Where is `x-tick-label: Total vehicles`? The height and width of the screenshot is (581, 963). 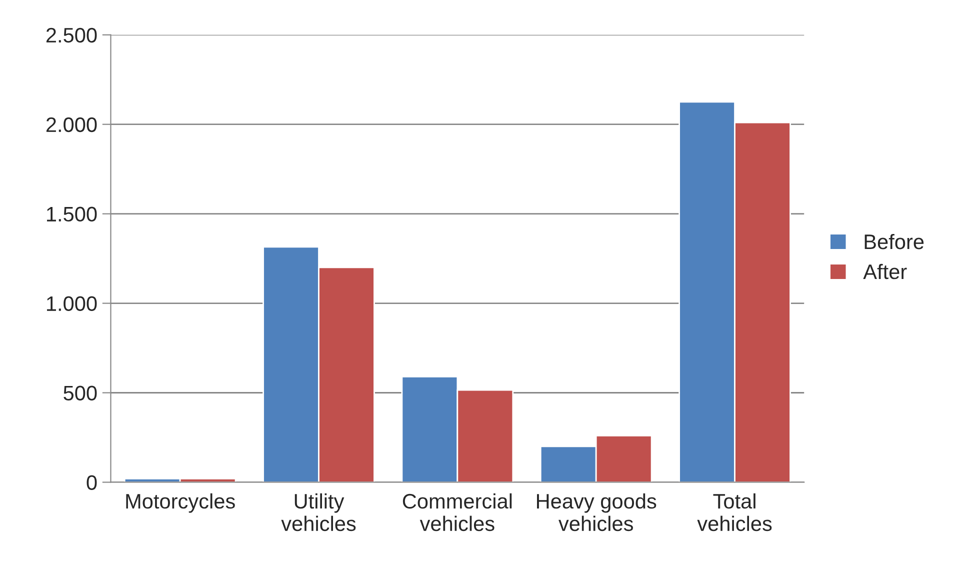 x-tick-label: Total vehicles is located at coordinates (734, 512).